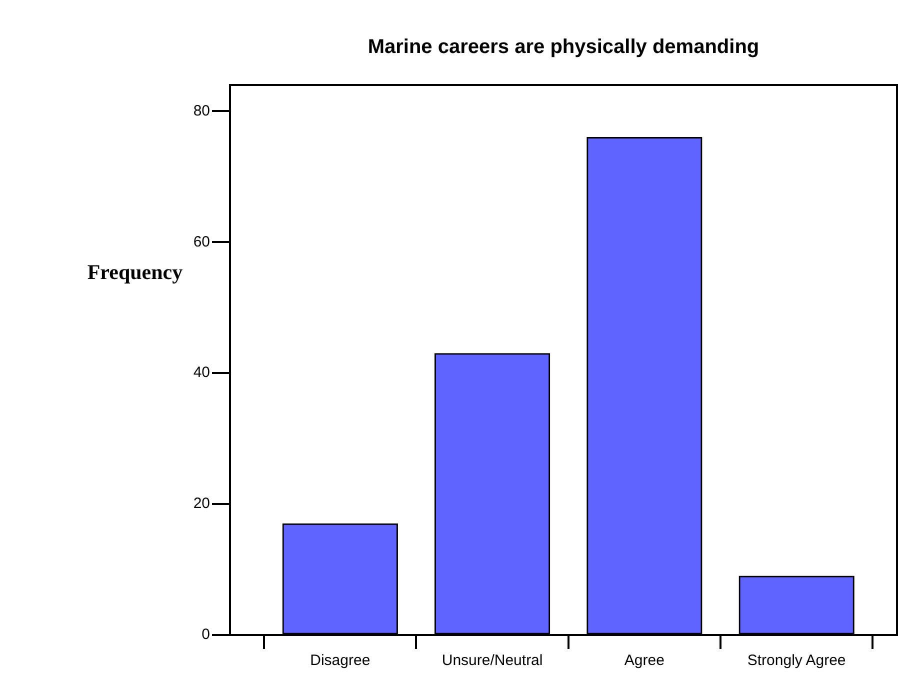  I want to click on y-tick-label: 0, so click(206, 635).